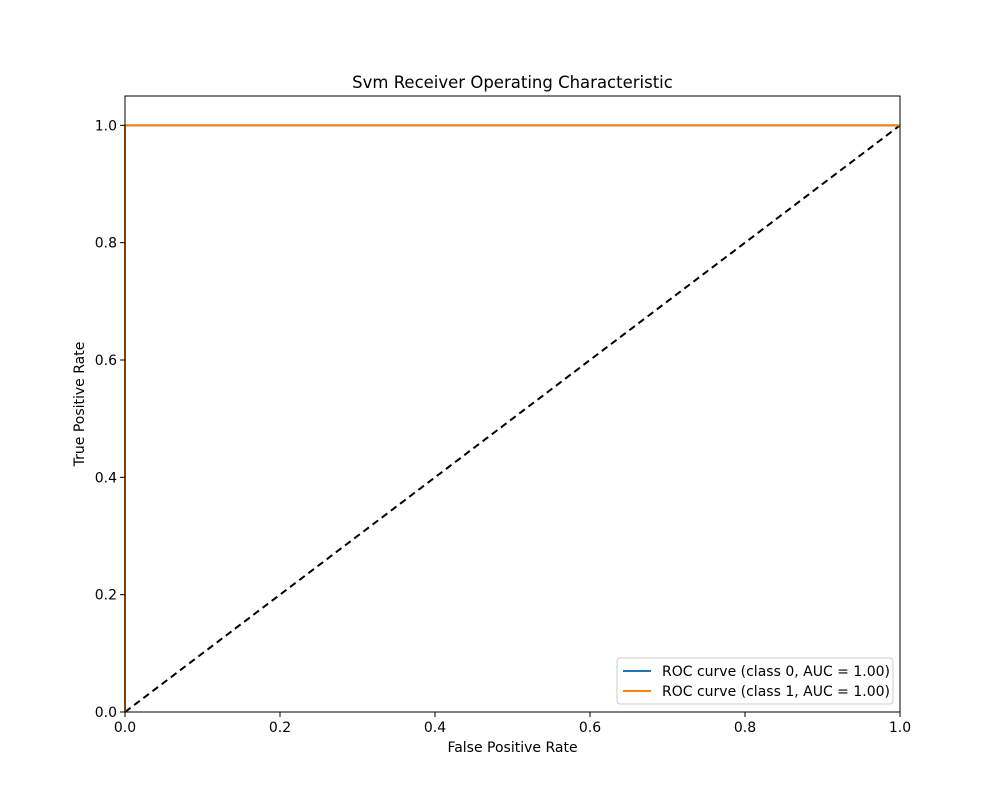 The height and width of the screenshot is (800, 1000). What do you see at coordinates (106, 244) in the screenshot?
I see `y-tick-label: 0.8` at bounding box center [106, 244].